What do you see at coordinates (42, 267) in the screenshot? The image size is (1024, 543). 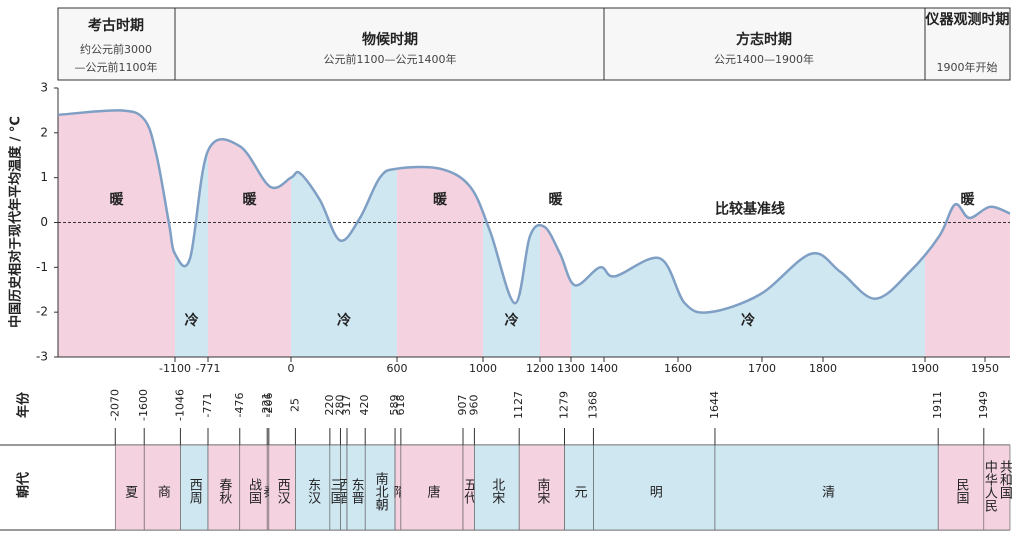 I see `y-tick-label: -1` at bounding box center [42, 267].